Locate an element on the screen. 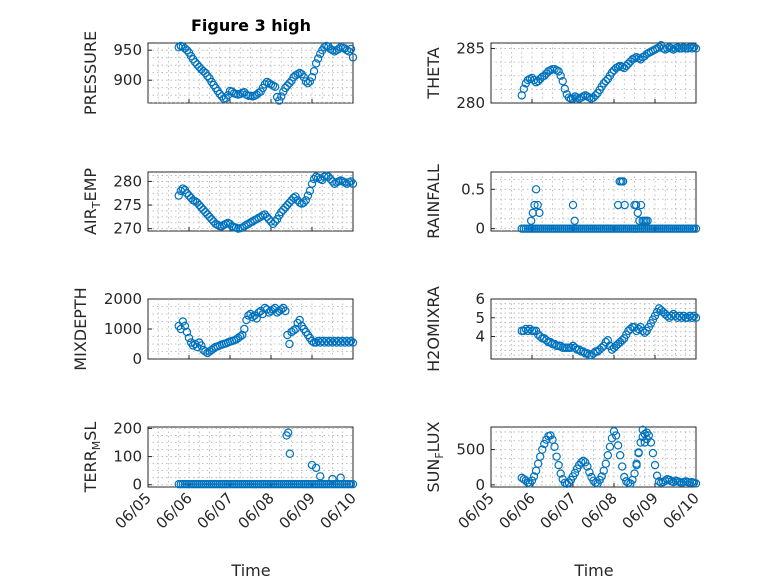  terr_msl-point is located at coordinates (320, 476).